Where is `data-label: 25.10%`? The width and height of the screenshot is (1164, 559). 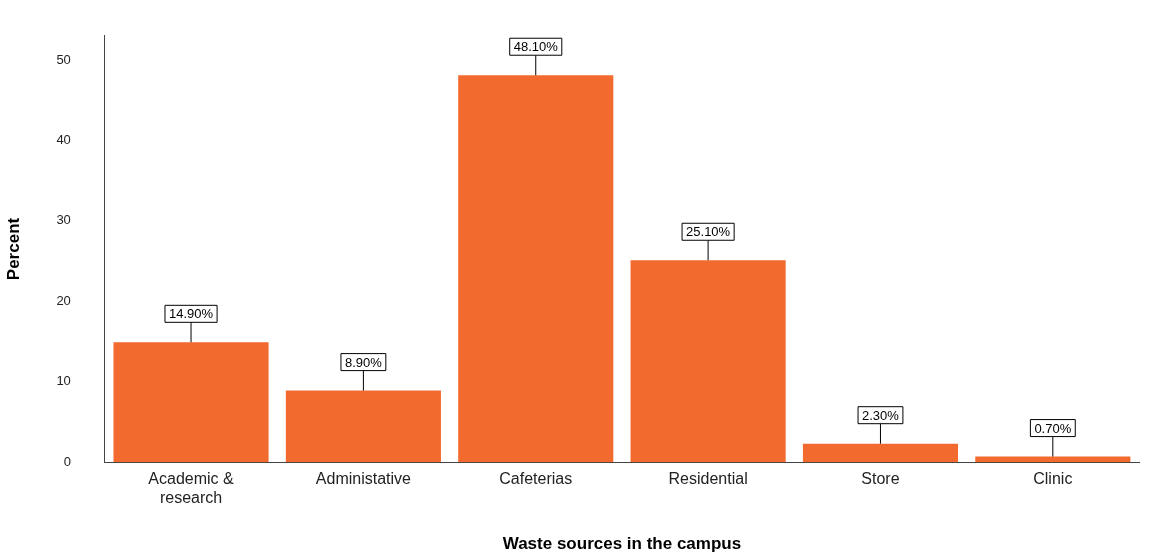
data-label: 25.10% is located at coordinates (708, 232).